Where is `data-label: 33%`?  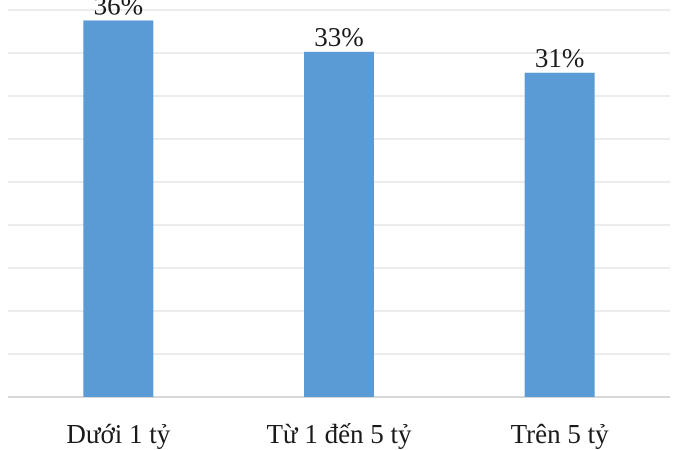
data-label: 33% is located at coordinates (339, 37).